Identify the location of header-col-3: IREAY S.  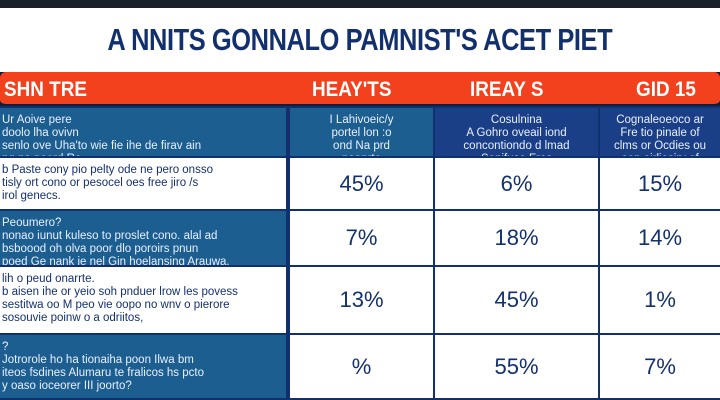
(507, 89).